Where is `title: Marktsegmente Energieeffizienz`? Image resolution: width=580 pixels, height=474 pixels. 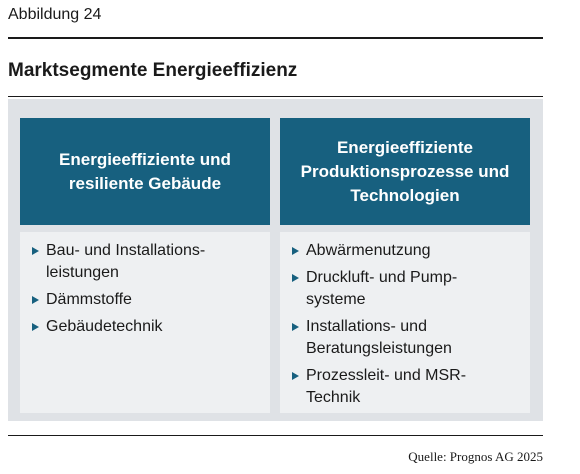 title: Marktsegmente Energieeffizienz is located at coordinates (153, 70).